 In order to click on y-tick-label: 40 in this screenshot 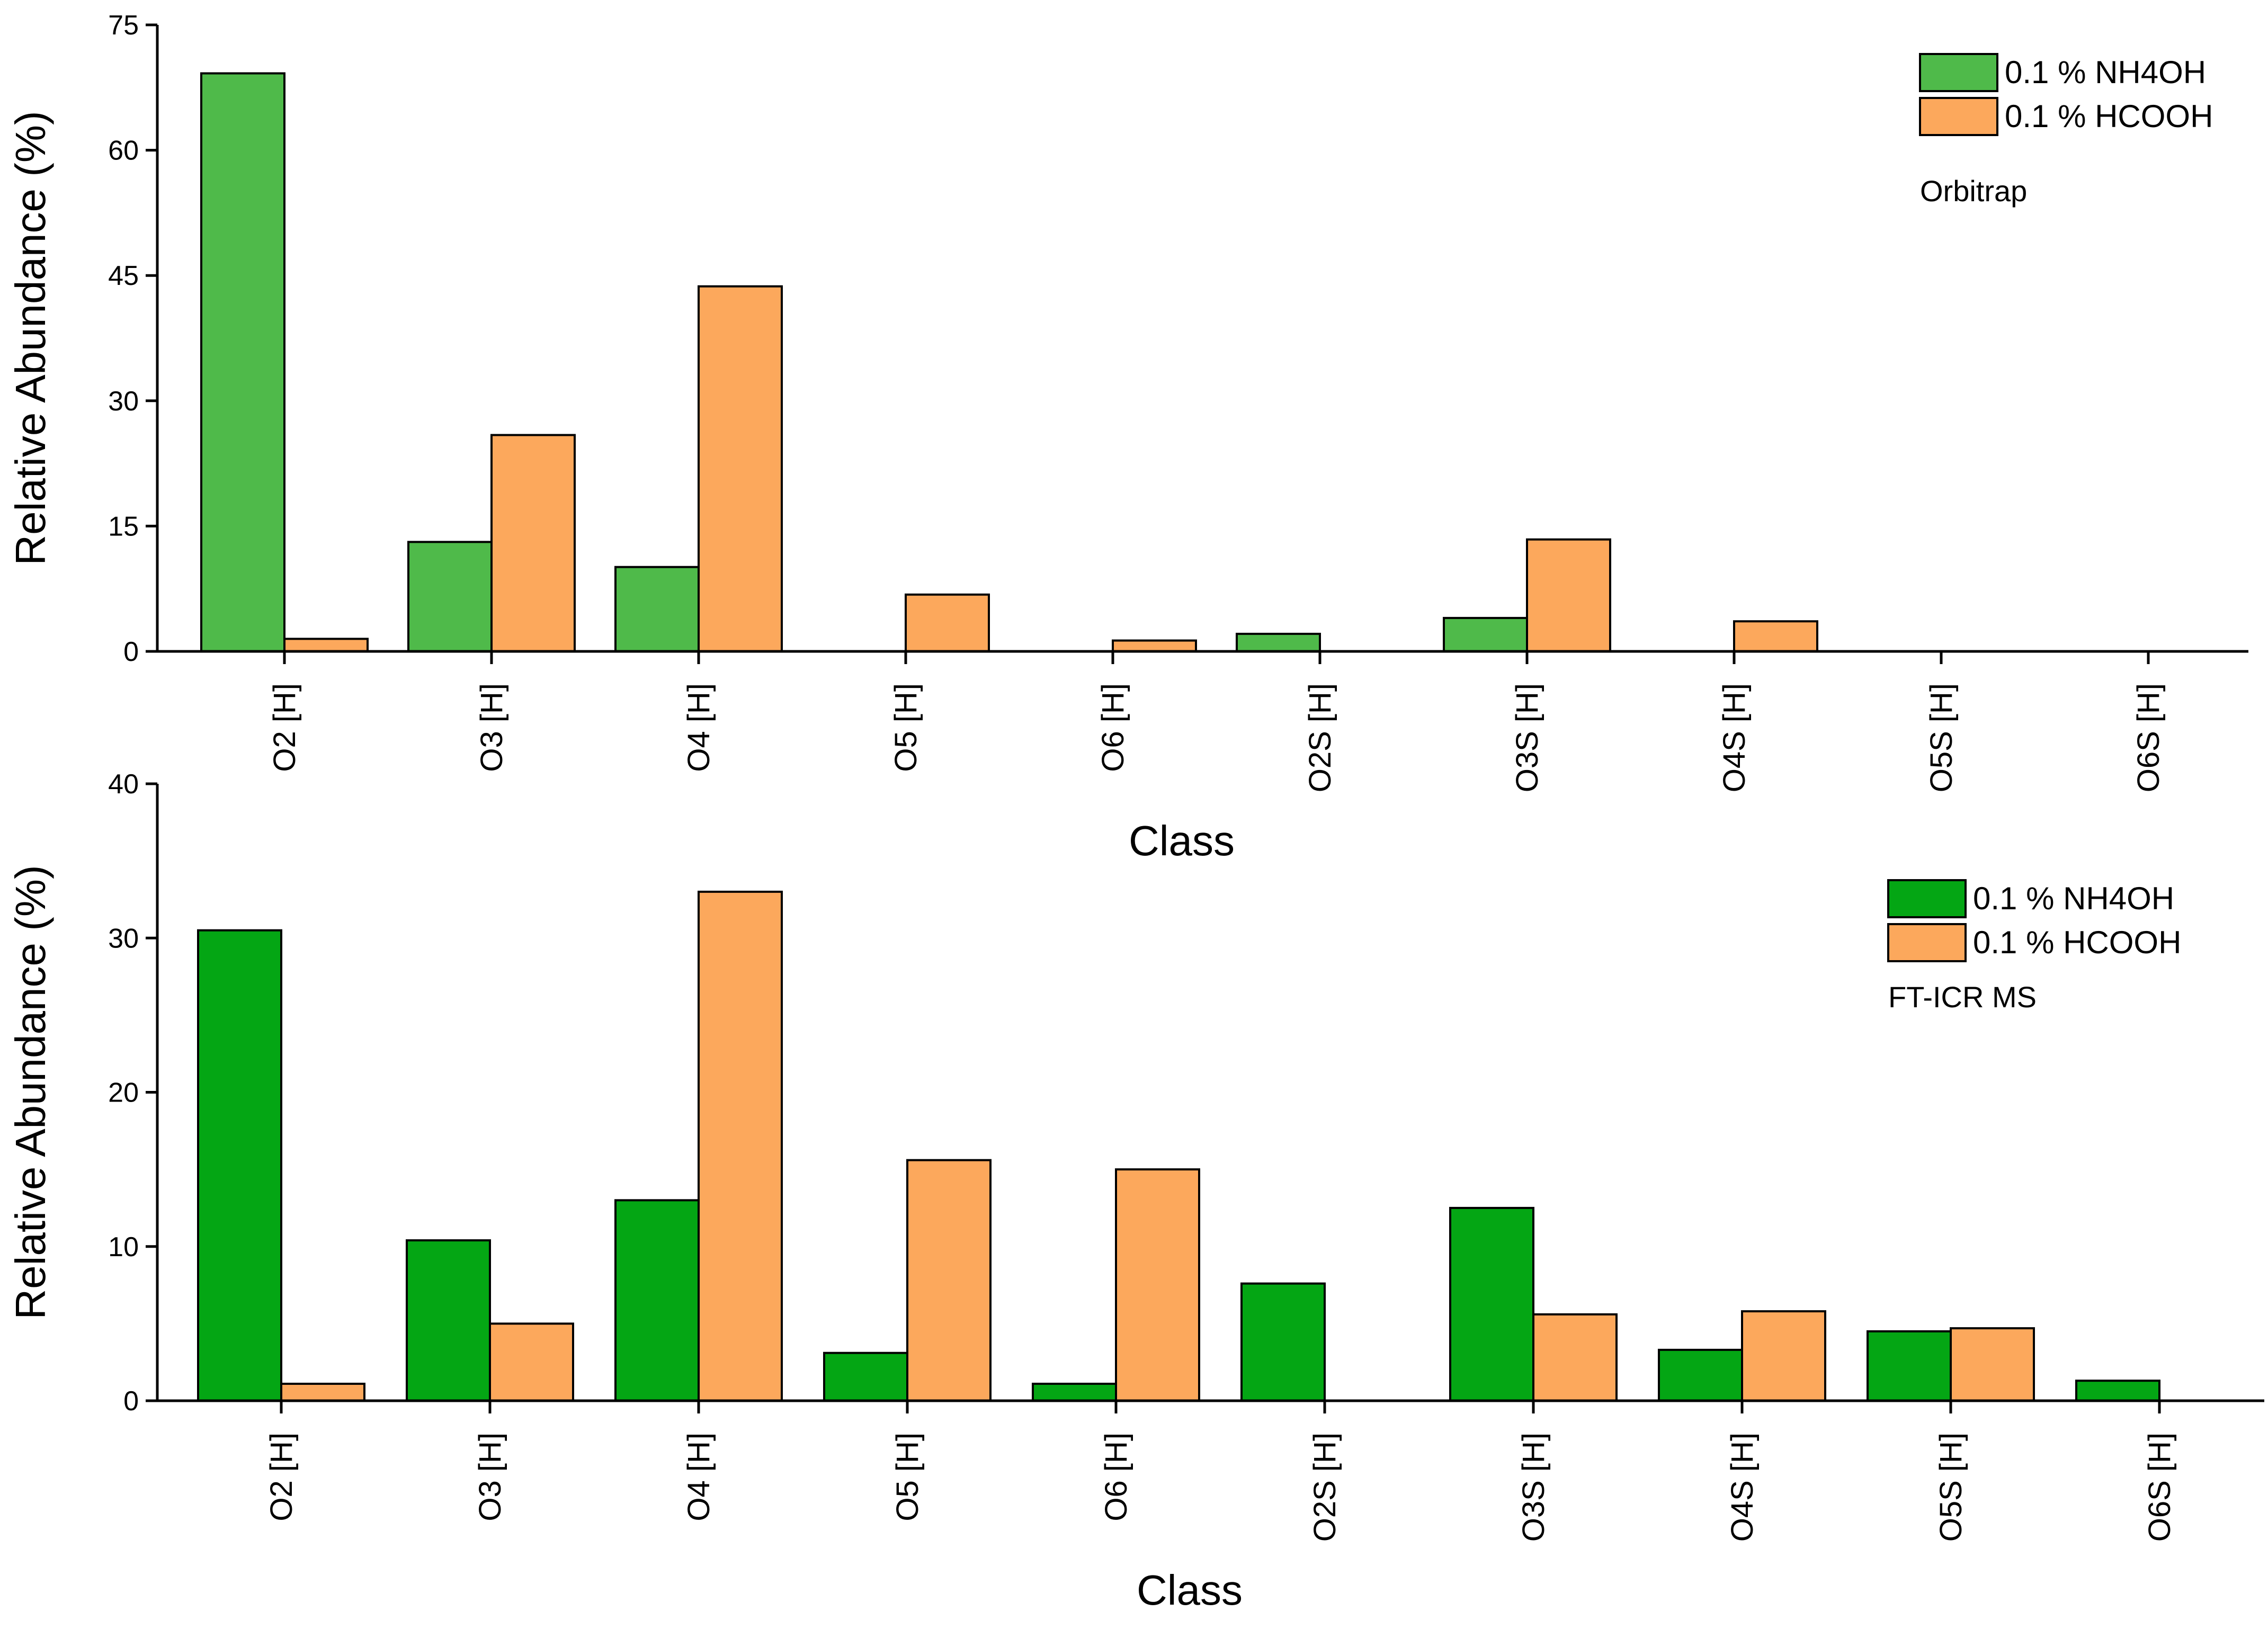, I will do `click(123, 784)`.